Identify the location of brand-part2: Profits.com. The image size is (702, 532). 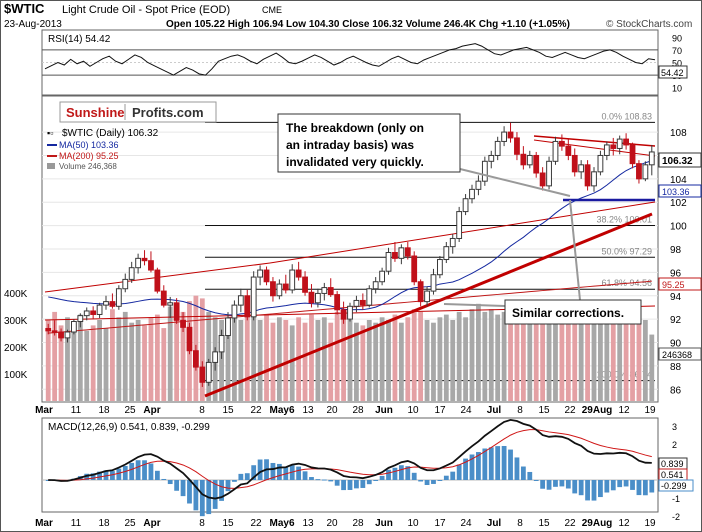
(168, 112).